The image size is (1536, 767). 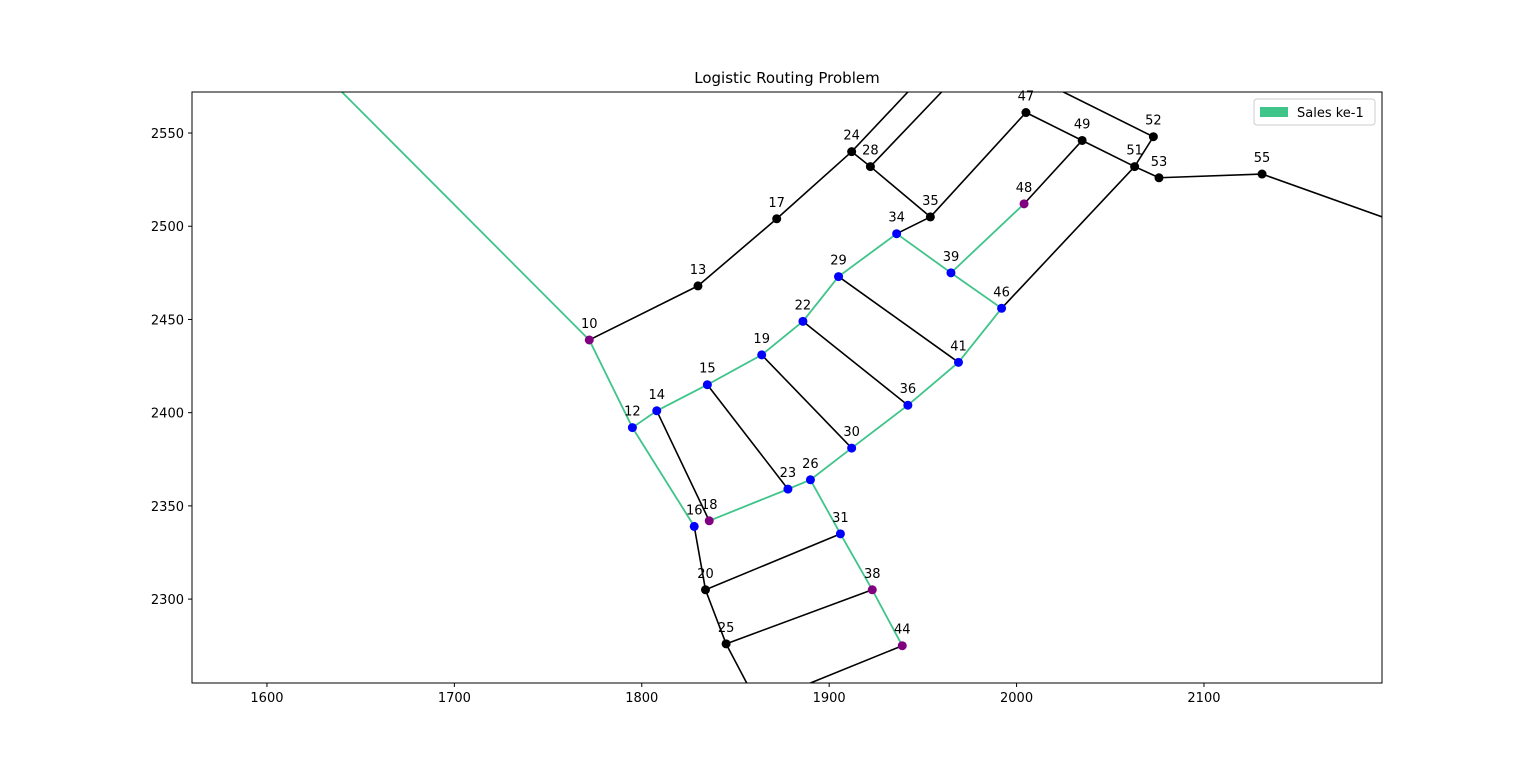 What do you see at coordinates (1159, 162) in the screenshot?
I see `node-label-53: 53` at bounding box center [1159, 162].